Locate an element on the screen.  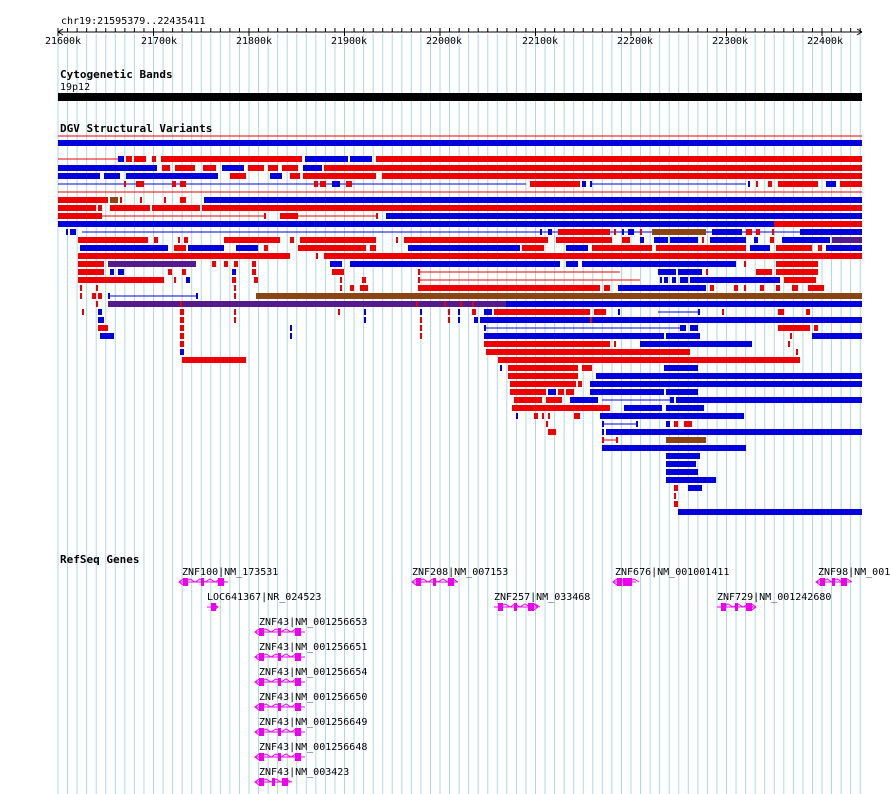
gene-label: ZNF729|NM_001242680 is located at coordinates (774, 597).